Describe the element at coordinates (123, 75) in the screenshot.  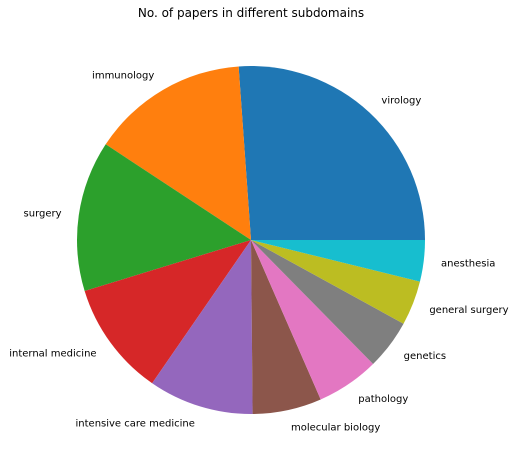
I see `pie-label-immunology: immunology` at that location.